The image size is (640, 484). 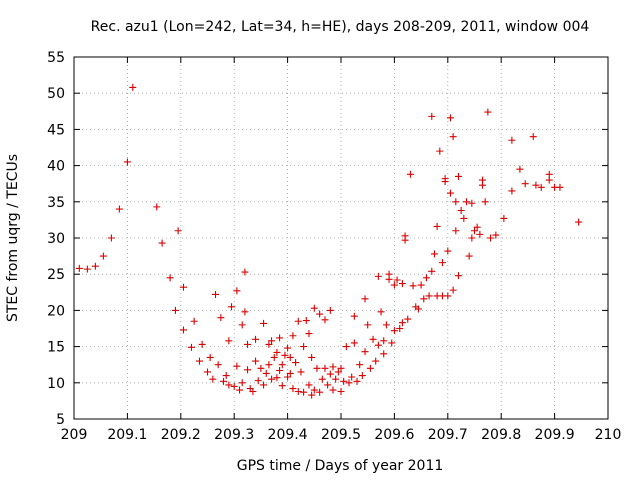 What do you see at coordinates (60, 420) in the screenshot?
I see `y-tick-label: 5` at bounding box center [60, 420].